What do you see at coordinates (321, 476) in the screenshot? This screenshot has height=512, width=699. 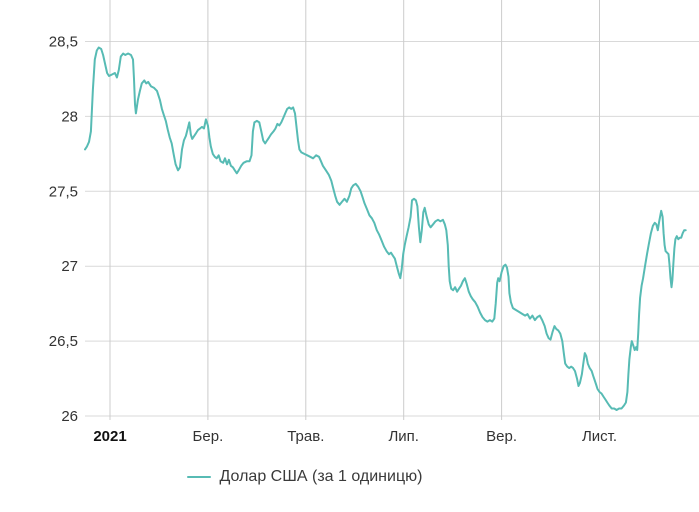 I see `legend-label: Долар США (за 1 одиницю)` at bounding box center [321, 476].